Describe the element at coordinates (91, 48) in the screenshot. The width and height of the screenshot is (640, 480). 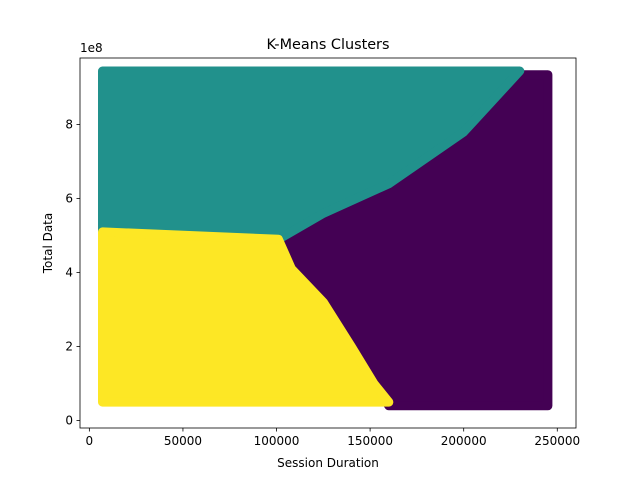
I see `y-offset-label: 1e8` at that location.